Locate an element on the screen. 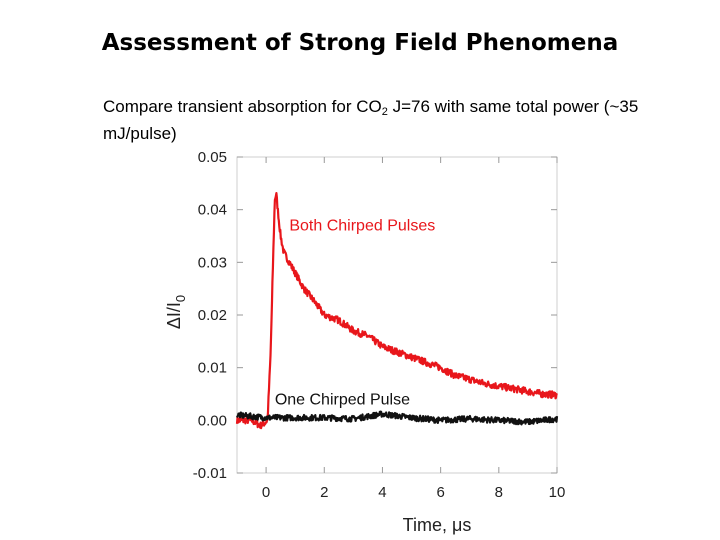  series-annotation: Both Chirped Pulses is located at coordinates (362, 226).